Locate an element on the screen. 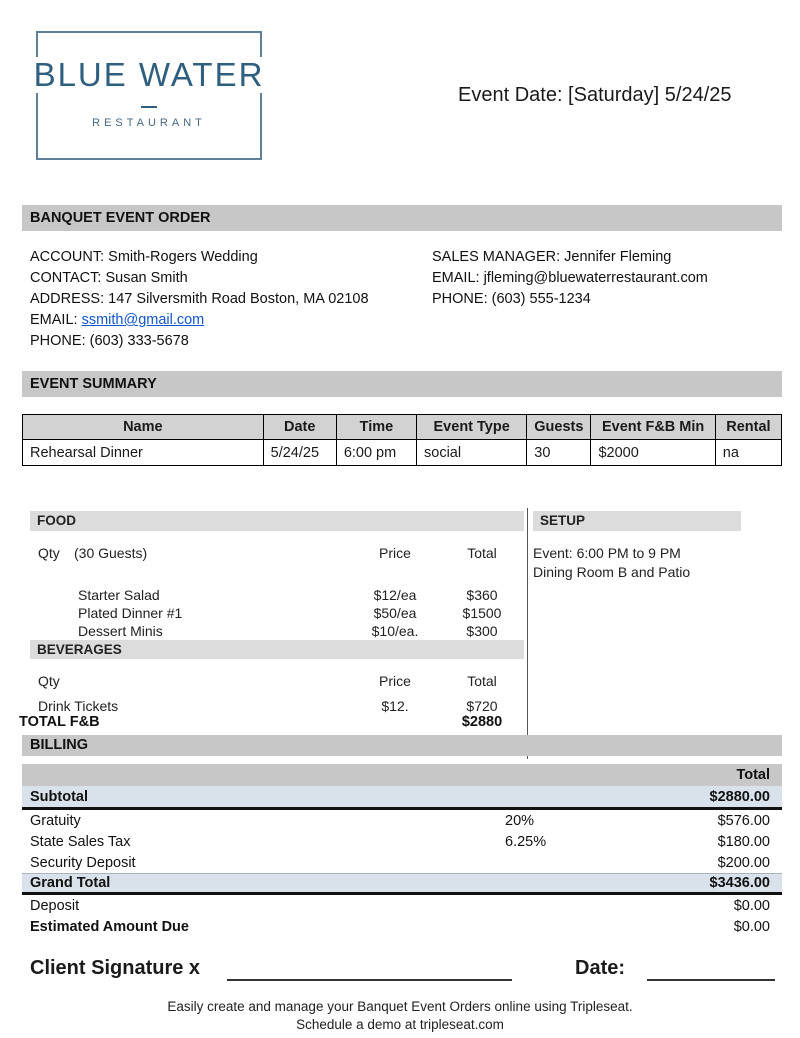  security-deposit-label: Security Deposit is located at coordinates (83, 862).